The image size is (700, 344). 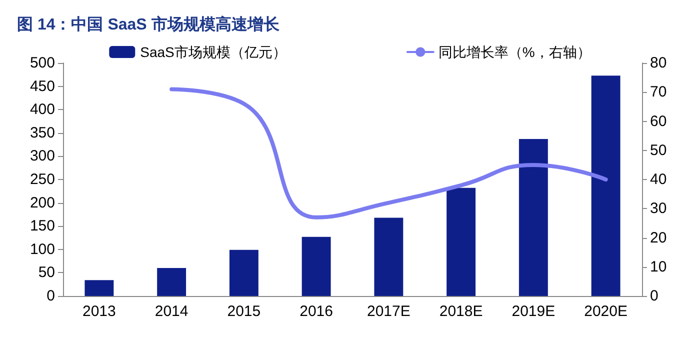 I want to click on x-tick-label: 2016, so click(x=316, y=311).